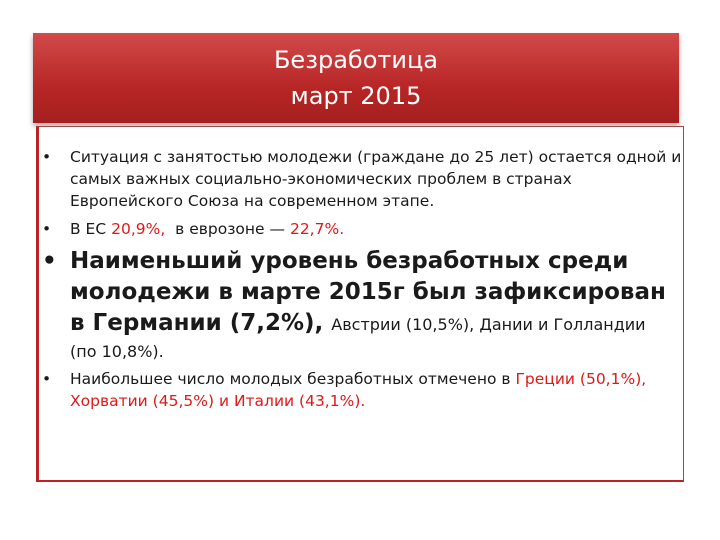 Image resolution: width=720 pixels, height=540 pixels. Describe the element at coordinates (362, 229) in the screenshot. I see `bullet-eu-rates: • В ЕС 20,9%, в еврозоне — 22,7%.` at that location.